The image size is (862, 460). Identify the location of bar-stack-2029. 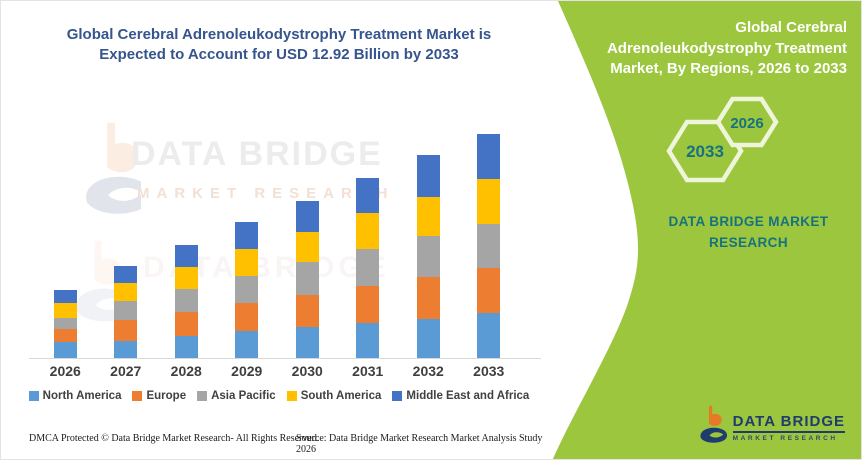
(247, 290).